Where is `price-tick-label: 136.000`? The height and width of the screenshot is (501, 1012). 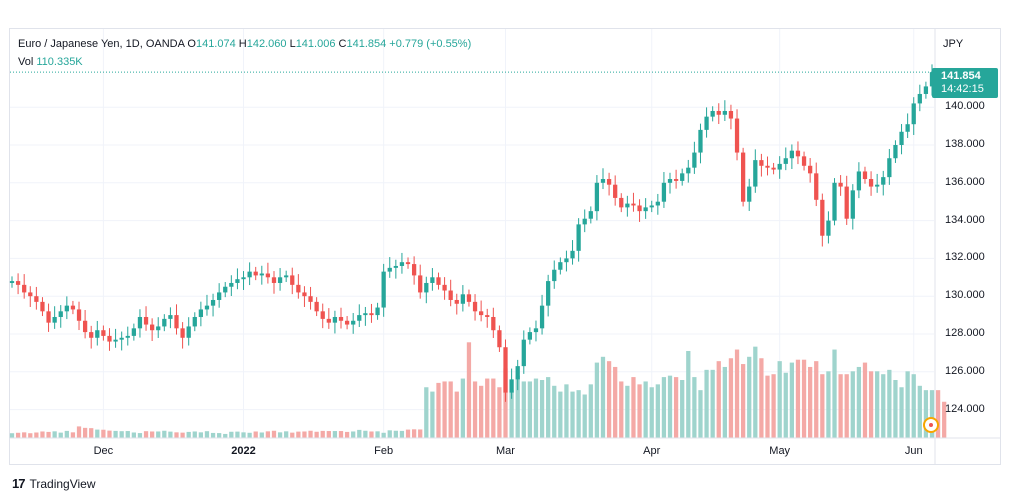
price-tick-label: 136.000 is located at coordinates (965, 181).